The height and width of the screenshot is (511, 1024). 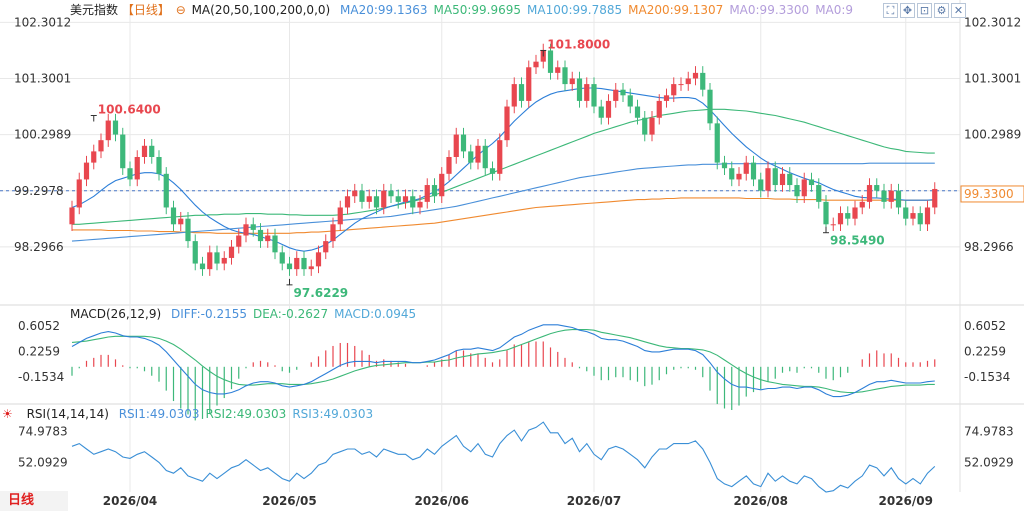 I want to click on macd-value-2: MACD:0.0945, so click(x=375, y=314).